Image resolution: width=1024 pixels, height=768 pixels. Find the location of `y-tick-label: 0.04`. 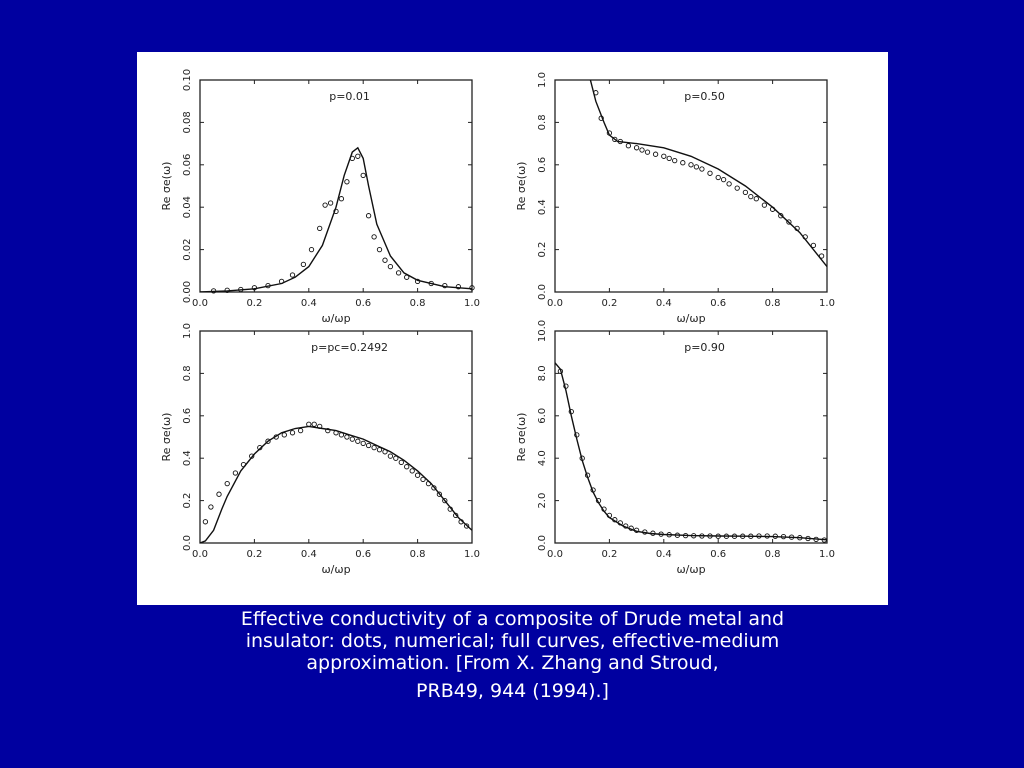

y-tick-label: 0.04 is located at coordinates (187, 207).